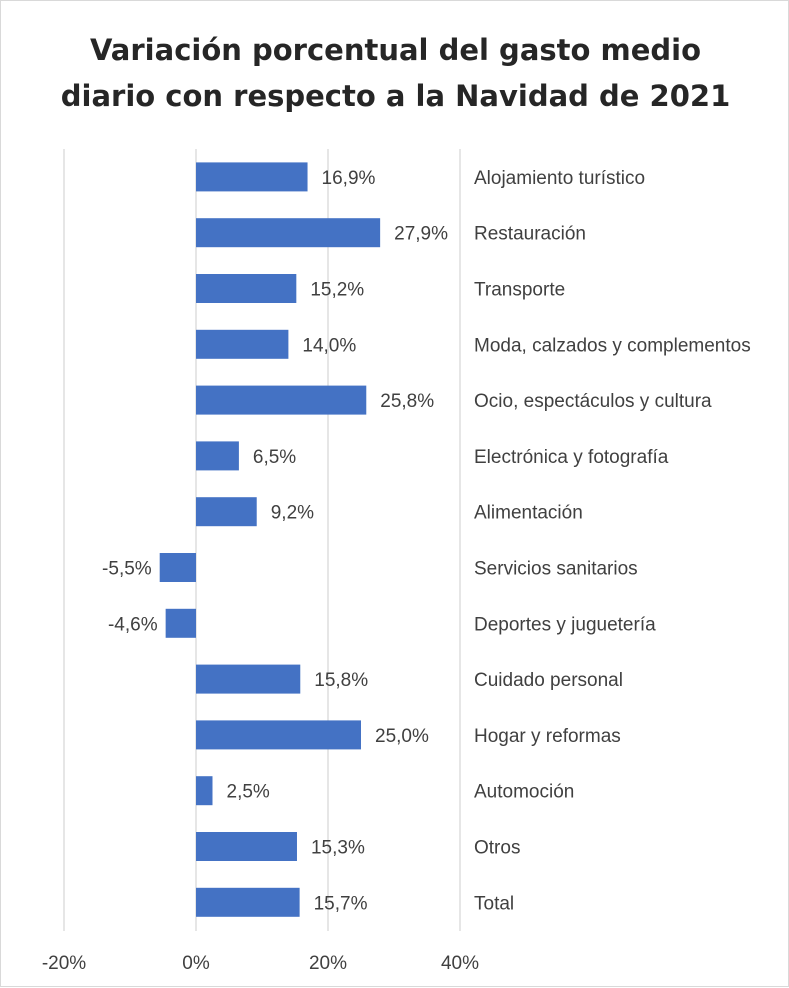 The height and width of the screenshot is (988, 789). Describe the element at coordinates (497, 848) in the screenshot. I see `category-label: Otros` at that location.